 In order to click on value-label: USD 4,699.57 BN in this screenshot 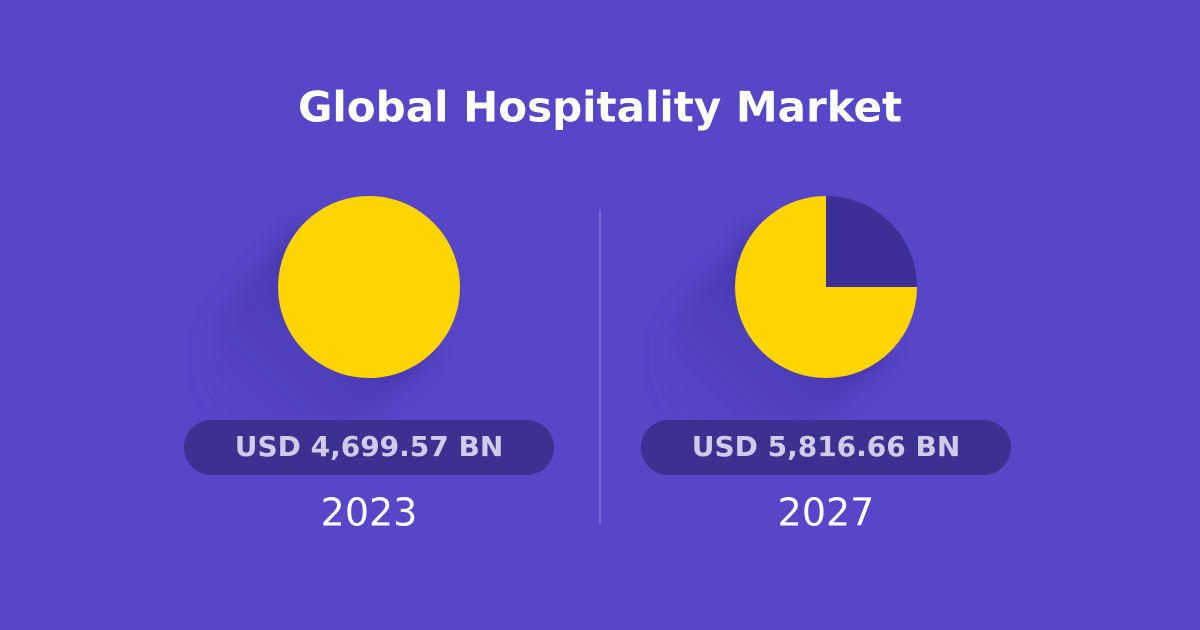, I will do `click(369, 446)`.